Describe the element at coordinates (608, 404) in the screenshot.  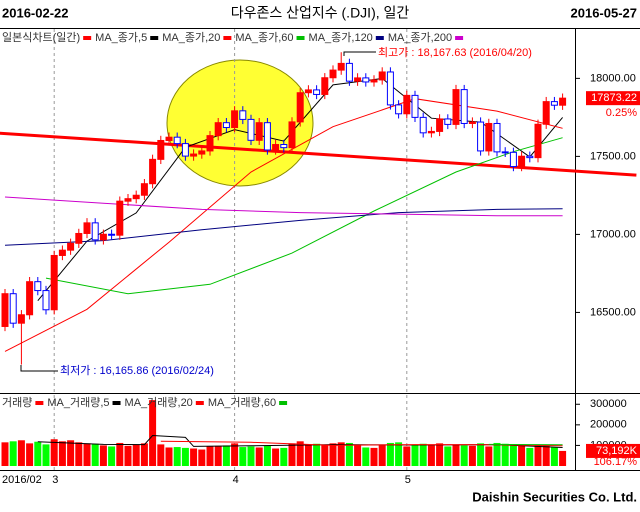
I see `y-tick-label: 300000` at that location.